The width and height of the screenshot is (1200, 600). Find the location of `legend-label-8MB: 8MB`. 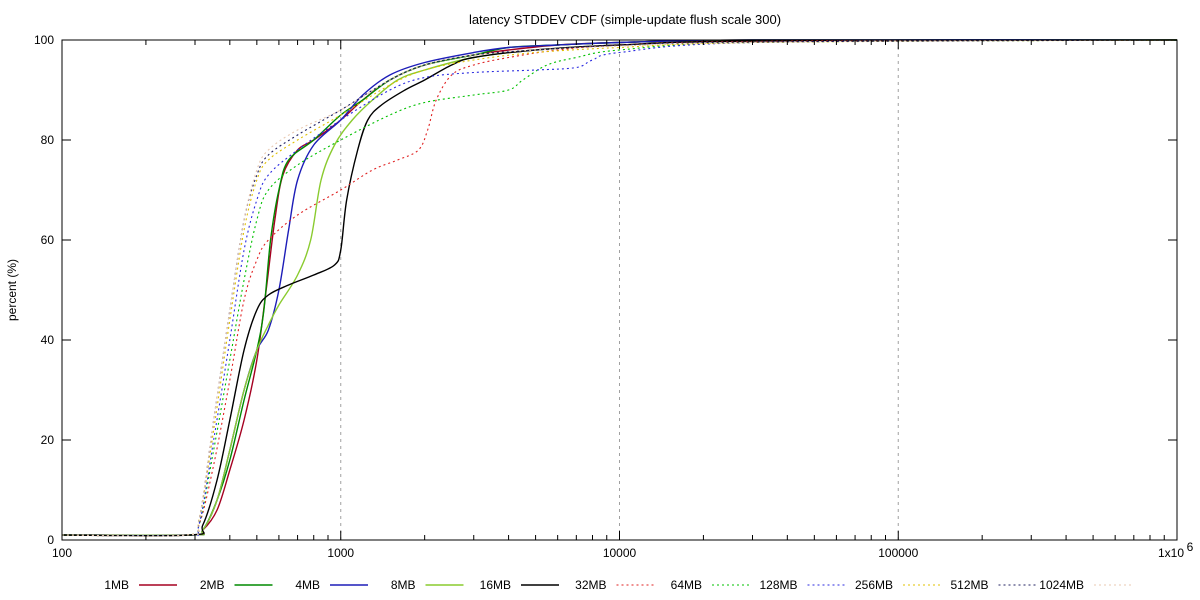

legend-label-8MB: 8MB is located at coordinates (403, 585).